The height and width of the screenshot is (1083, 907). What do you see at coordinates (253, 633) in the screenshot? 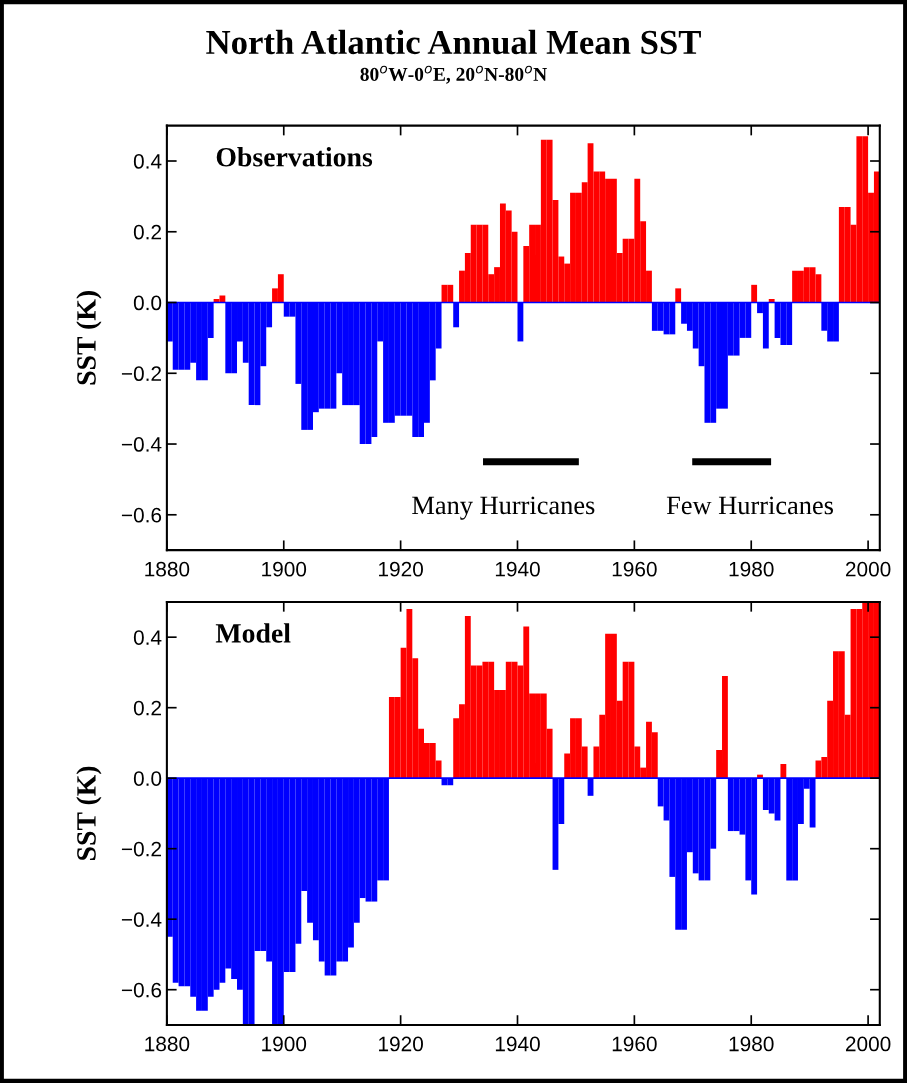
I see `annotation: Model` at bounding box center [253, 633].